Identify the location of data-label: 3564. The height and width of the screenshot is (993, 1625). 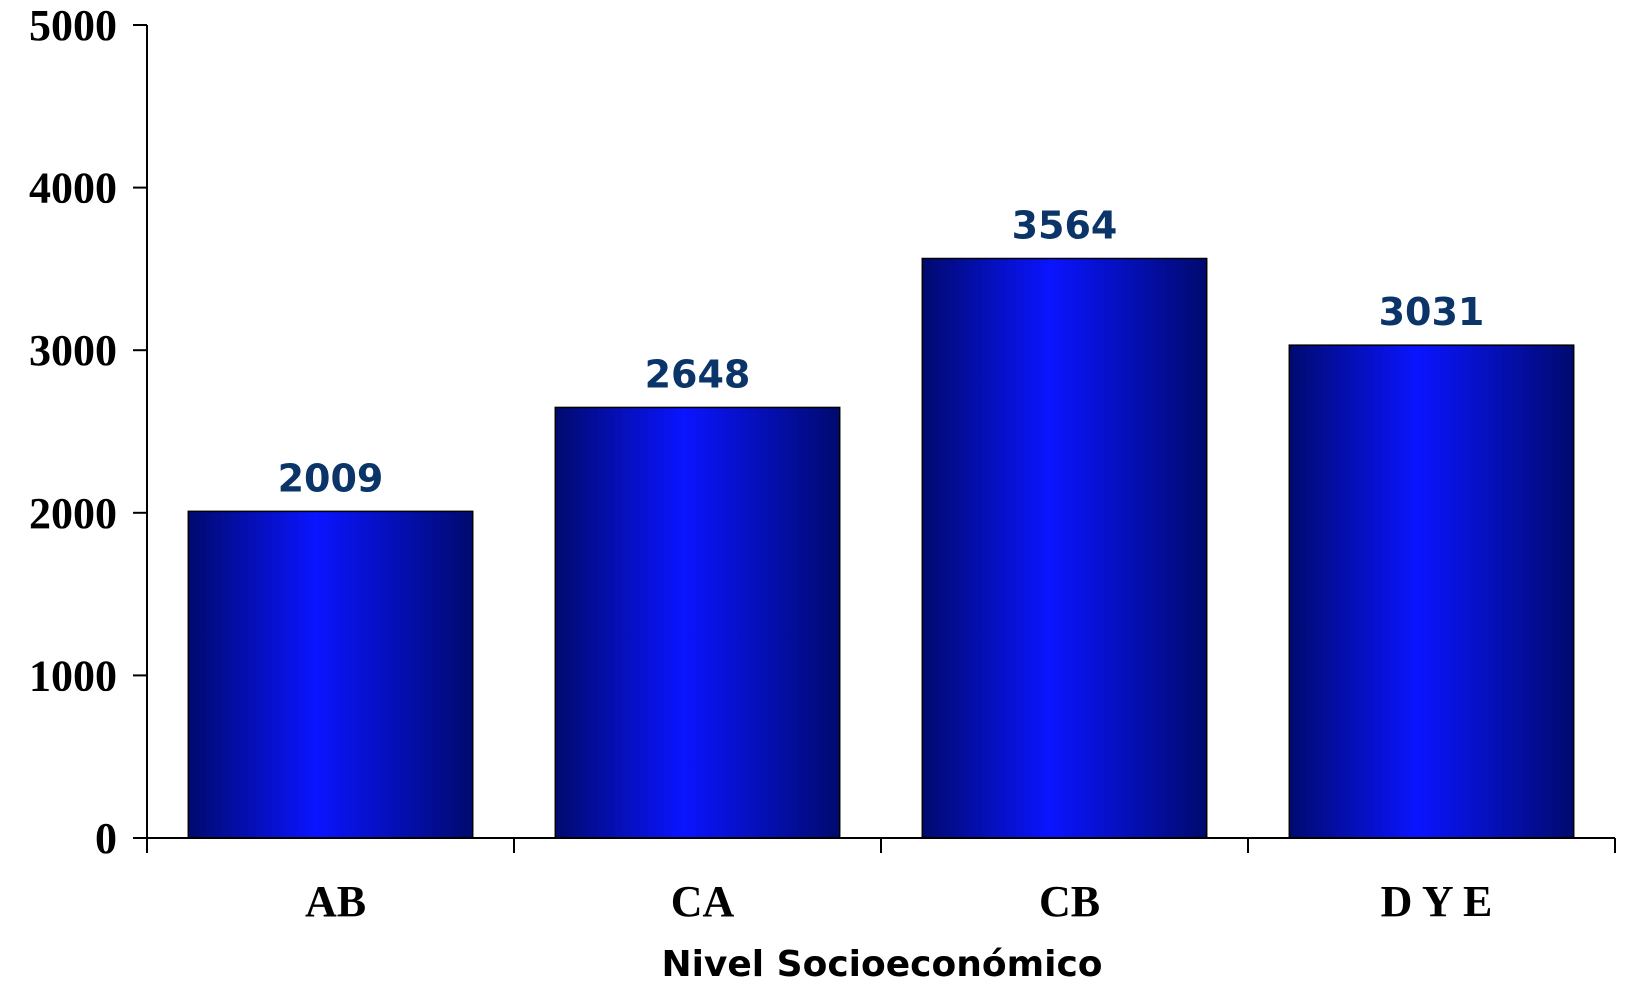
(1065, 225).